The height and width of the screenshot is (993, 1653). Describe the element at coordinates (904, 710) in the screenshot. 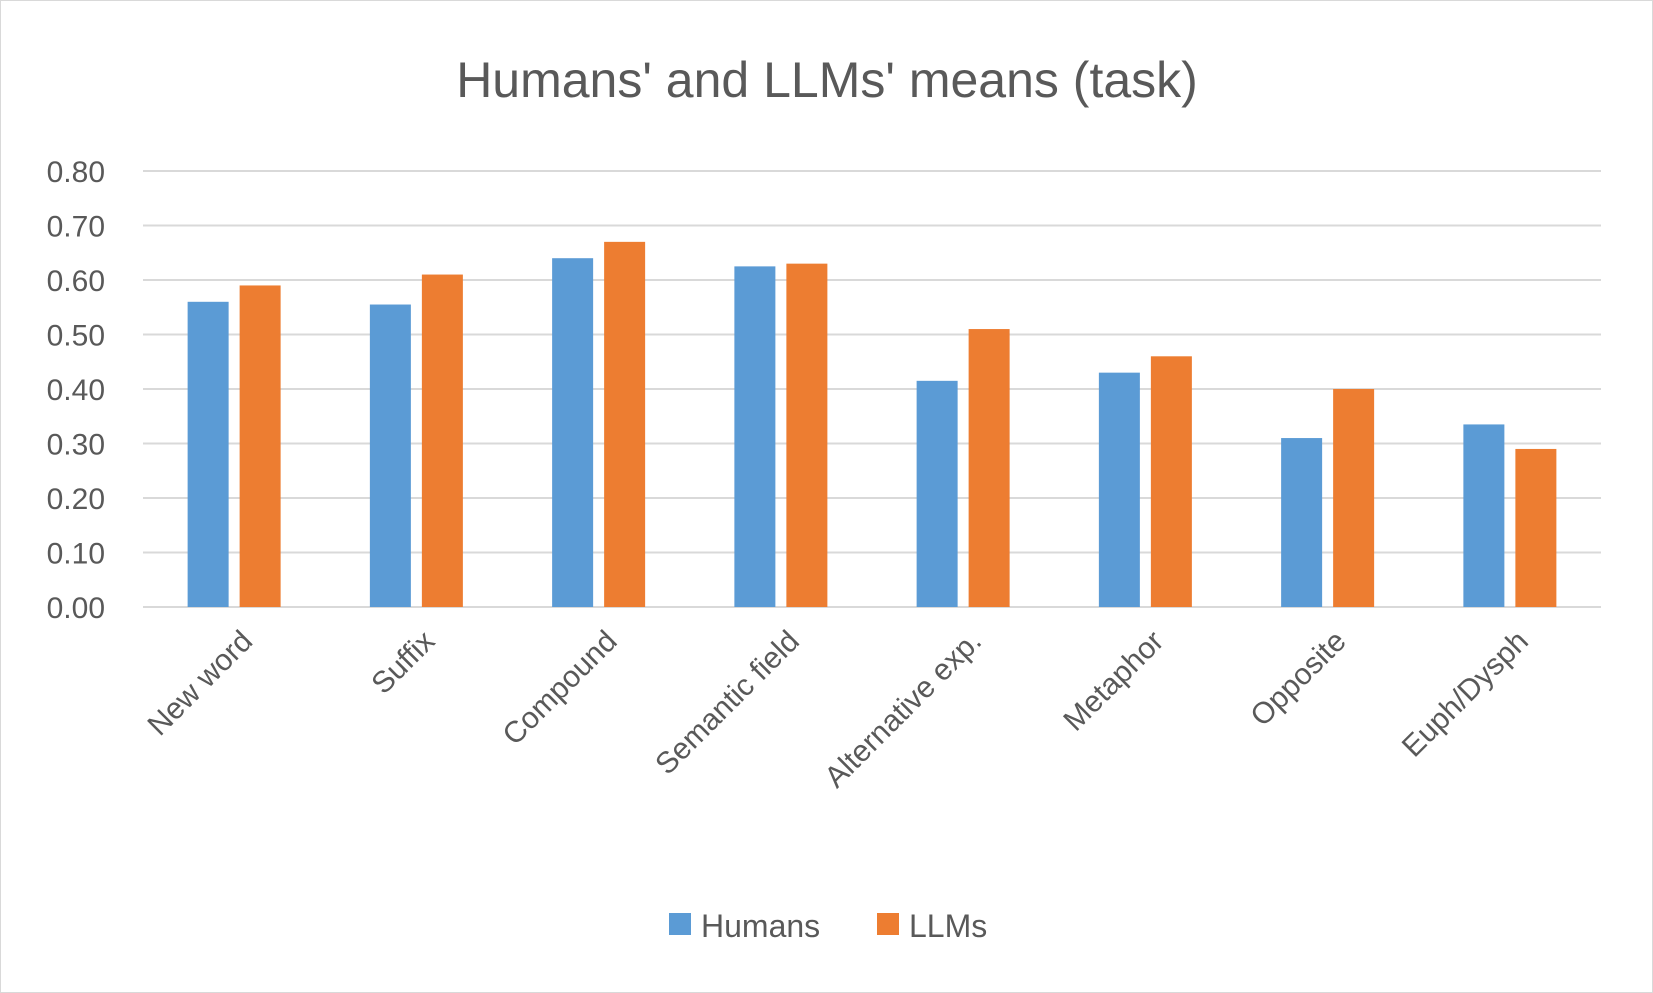

I see `x-category-label: Alternative exp.` at that location.